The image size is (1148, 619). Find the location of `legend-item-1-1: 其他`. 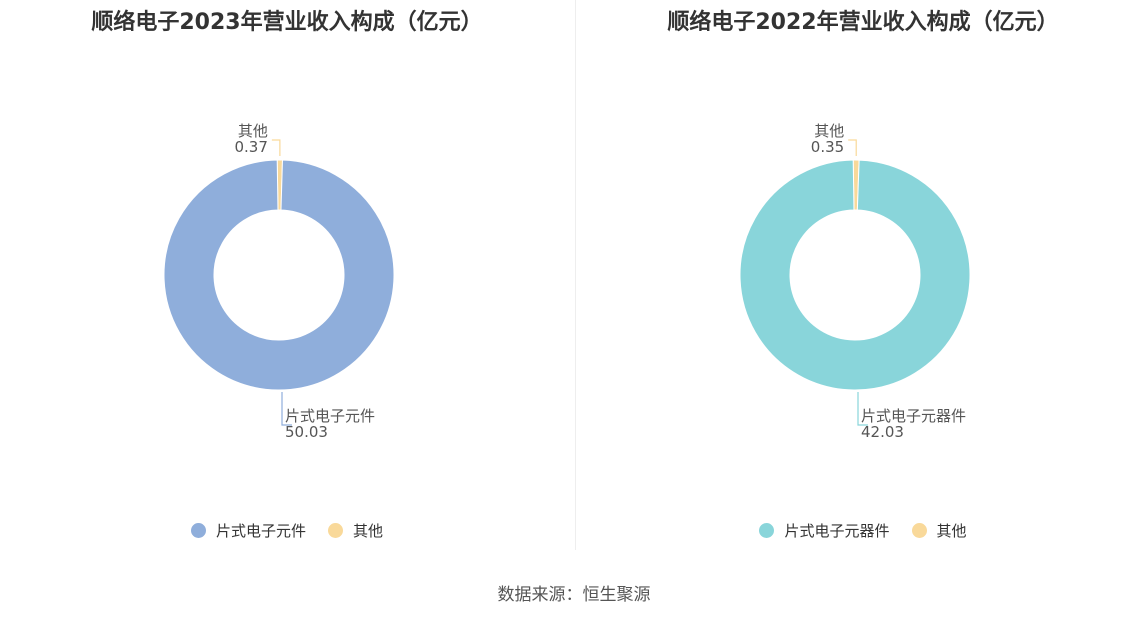

legend-item-1-1: 其他 is located at coordinates (939, 530).